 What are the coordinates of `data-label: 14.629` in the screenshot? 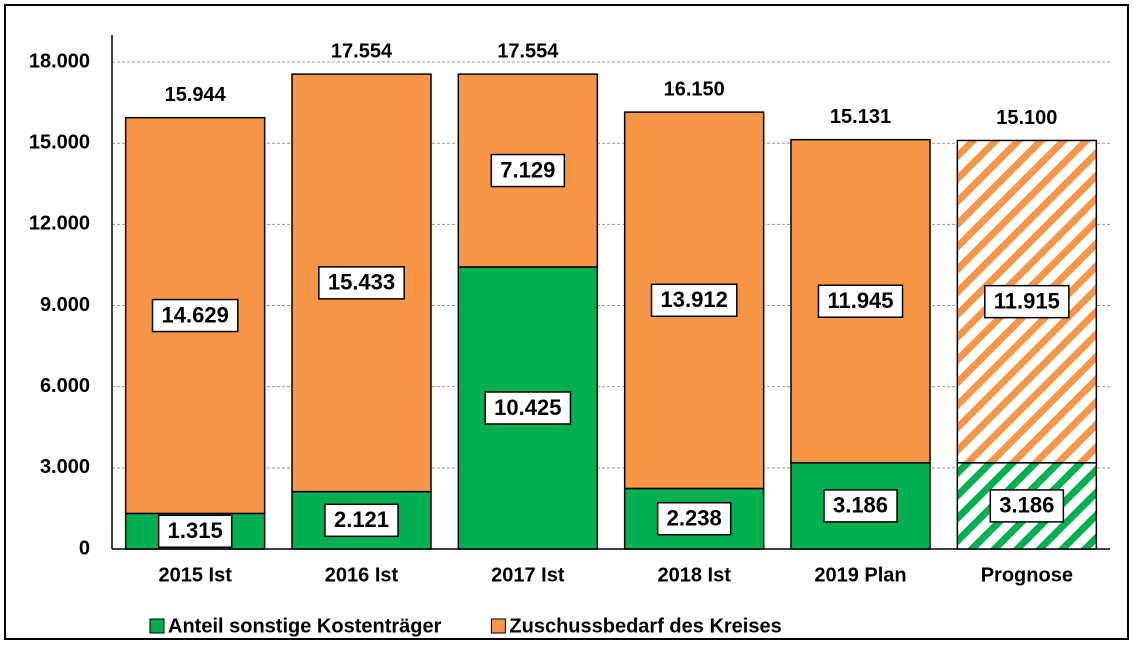 It's located at (195, 314).